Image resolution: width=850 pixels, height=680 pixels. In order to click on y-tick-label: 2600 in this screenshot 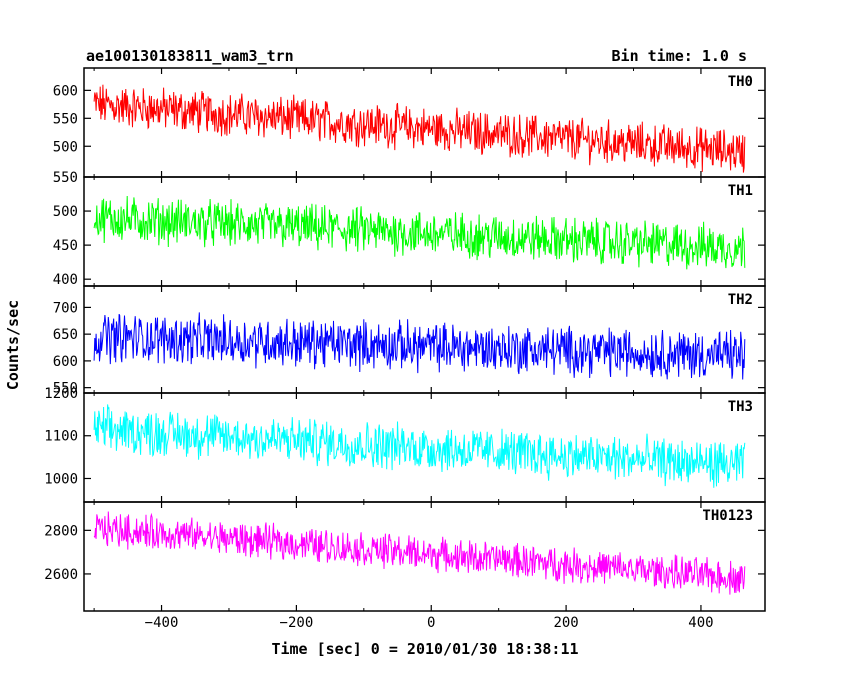, I will do `click(61, 575)`.